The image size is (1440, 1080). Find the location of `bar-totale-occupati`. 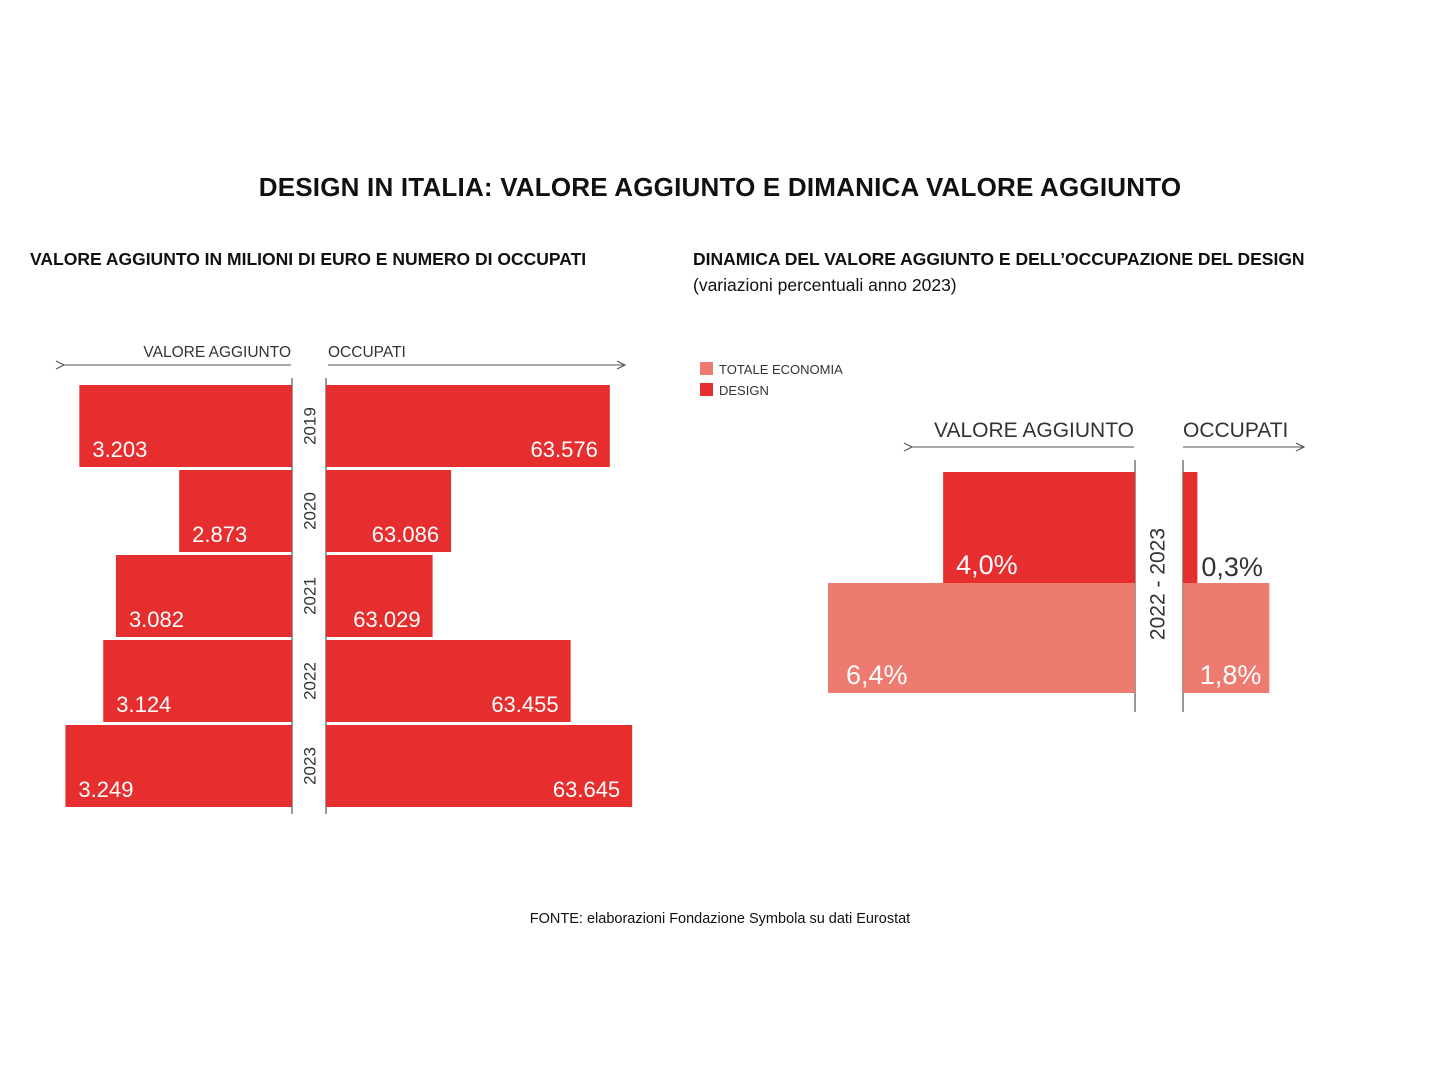

bar-totale-occupati is located at coordinates (1226, 638).